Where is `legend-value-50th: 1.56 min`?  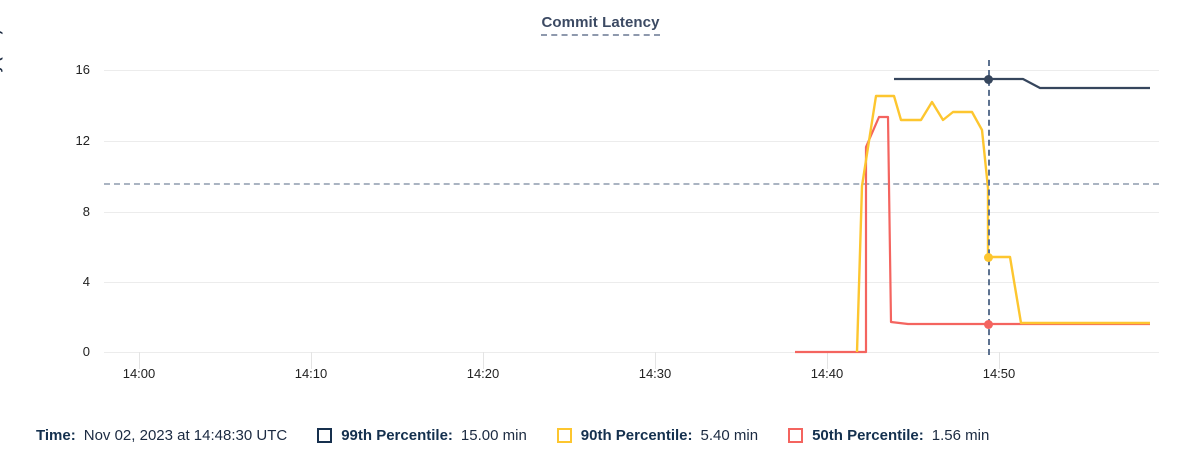 legend-value-50th: 1.56 min is located at coordinates (960, 435).